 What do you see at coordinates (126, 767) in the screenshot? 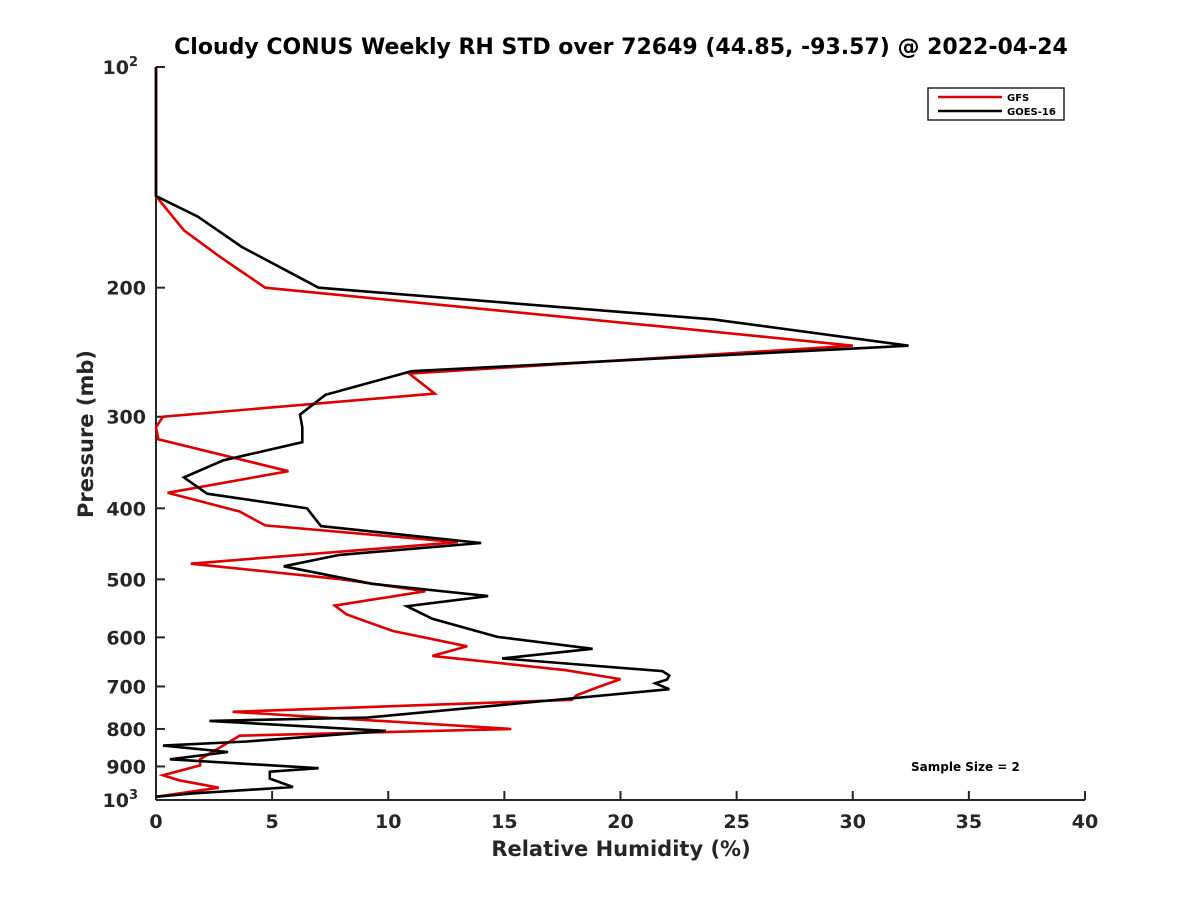
I see `y-tick-label: 900` at bounding box center [126, 767].